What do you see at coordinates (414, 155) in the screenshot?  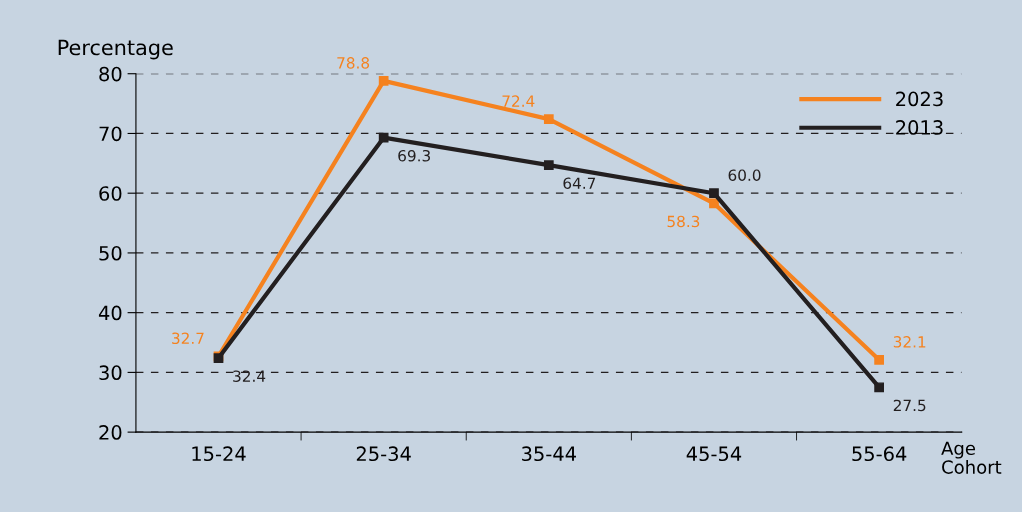 I see `data-label: 69.3` at bounding box center [414, 155].